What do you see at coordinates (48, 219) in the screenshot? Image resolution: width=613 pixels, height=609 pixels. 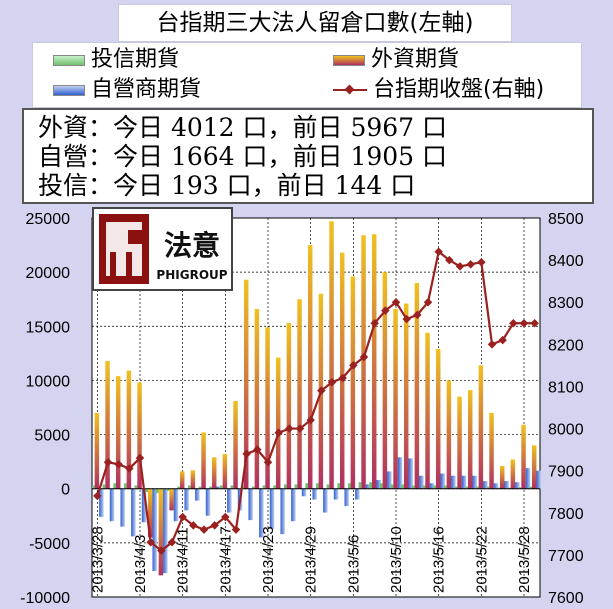 I see `left-tick-label: 25000` at bounding box center [48, 219].